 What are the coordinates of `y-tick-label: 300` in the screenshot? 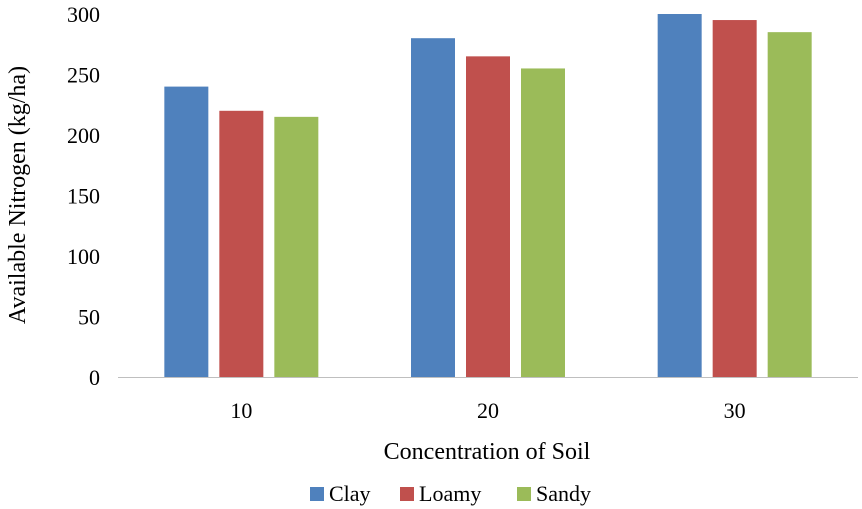 It's located at (83, 14).